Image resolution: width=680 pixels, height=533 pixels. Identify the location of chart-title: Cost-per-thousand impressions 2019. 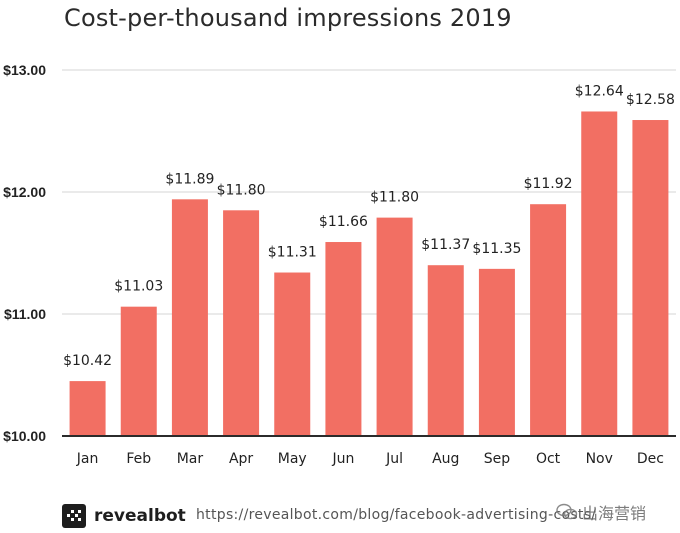
(288, 18).